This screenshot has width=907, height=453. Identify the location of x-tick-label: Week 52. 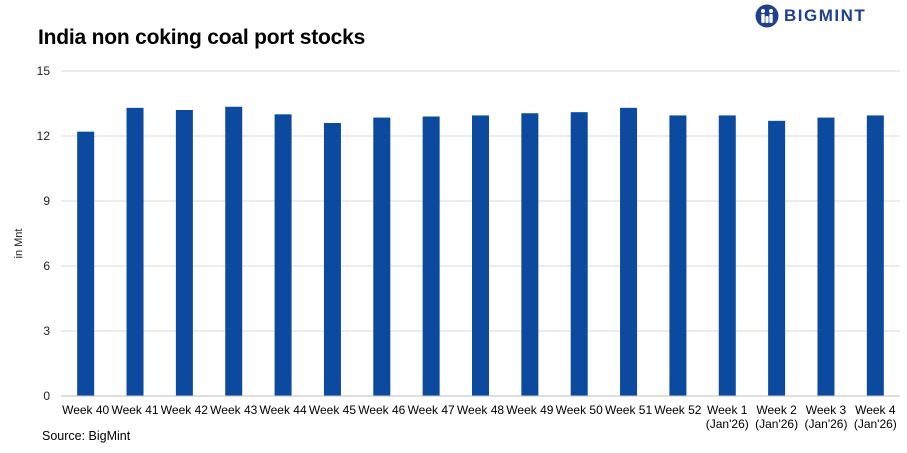
(677, 410).